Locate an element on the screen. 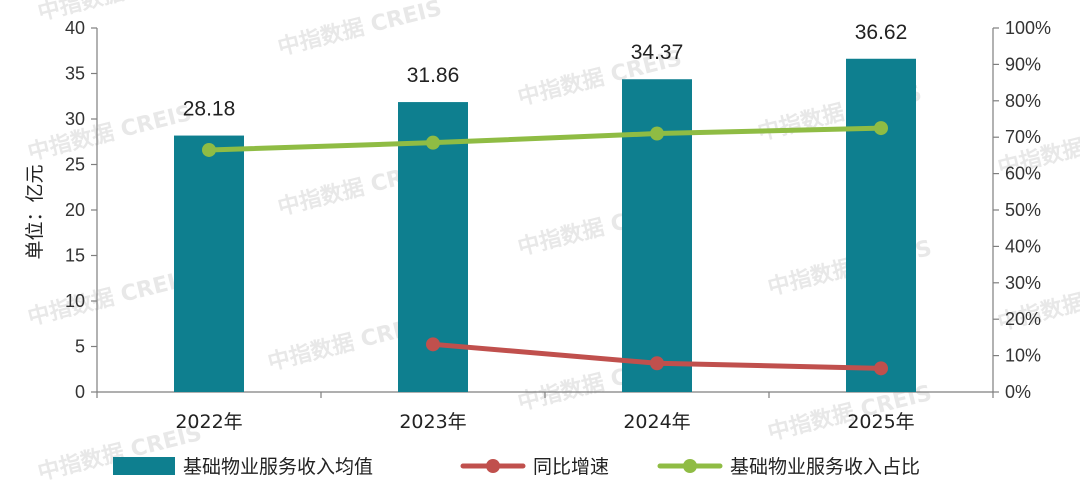 The image size is (1080, 495). left-tick-label: 10 is located at coordinates (75, 301).